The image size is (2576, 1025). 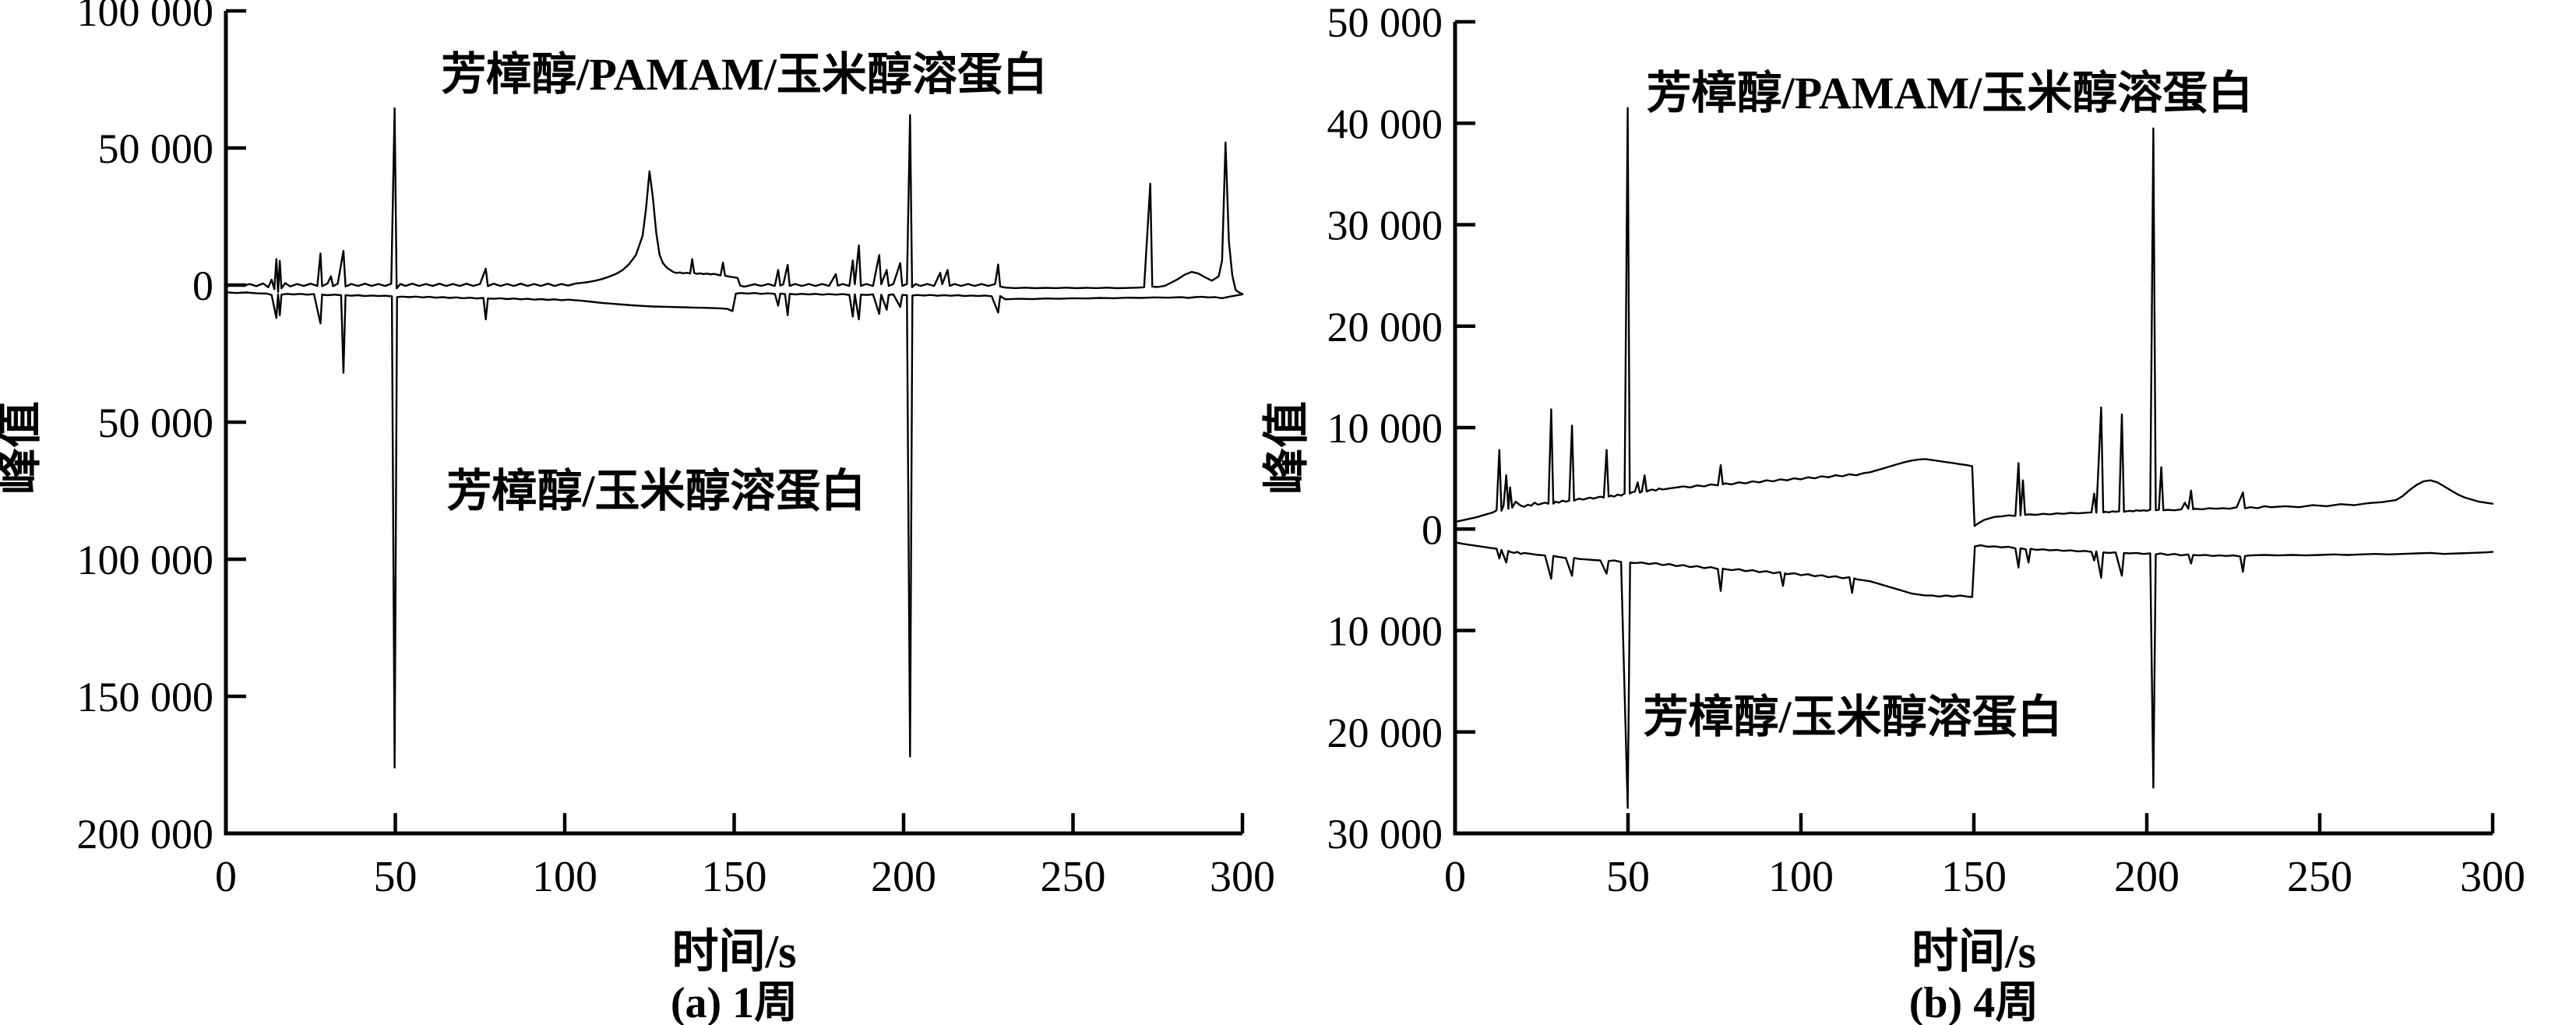 What do you see at coordinates (734, 1002) in the screenshot?
I see `panel-caption: (a) 1周` at bounding box center [734, 1002].